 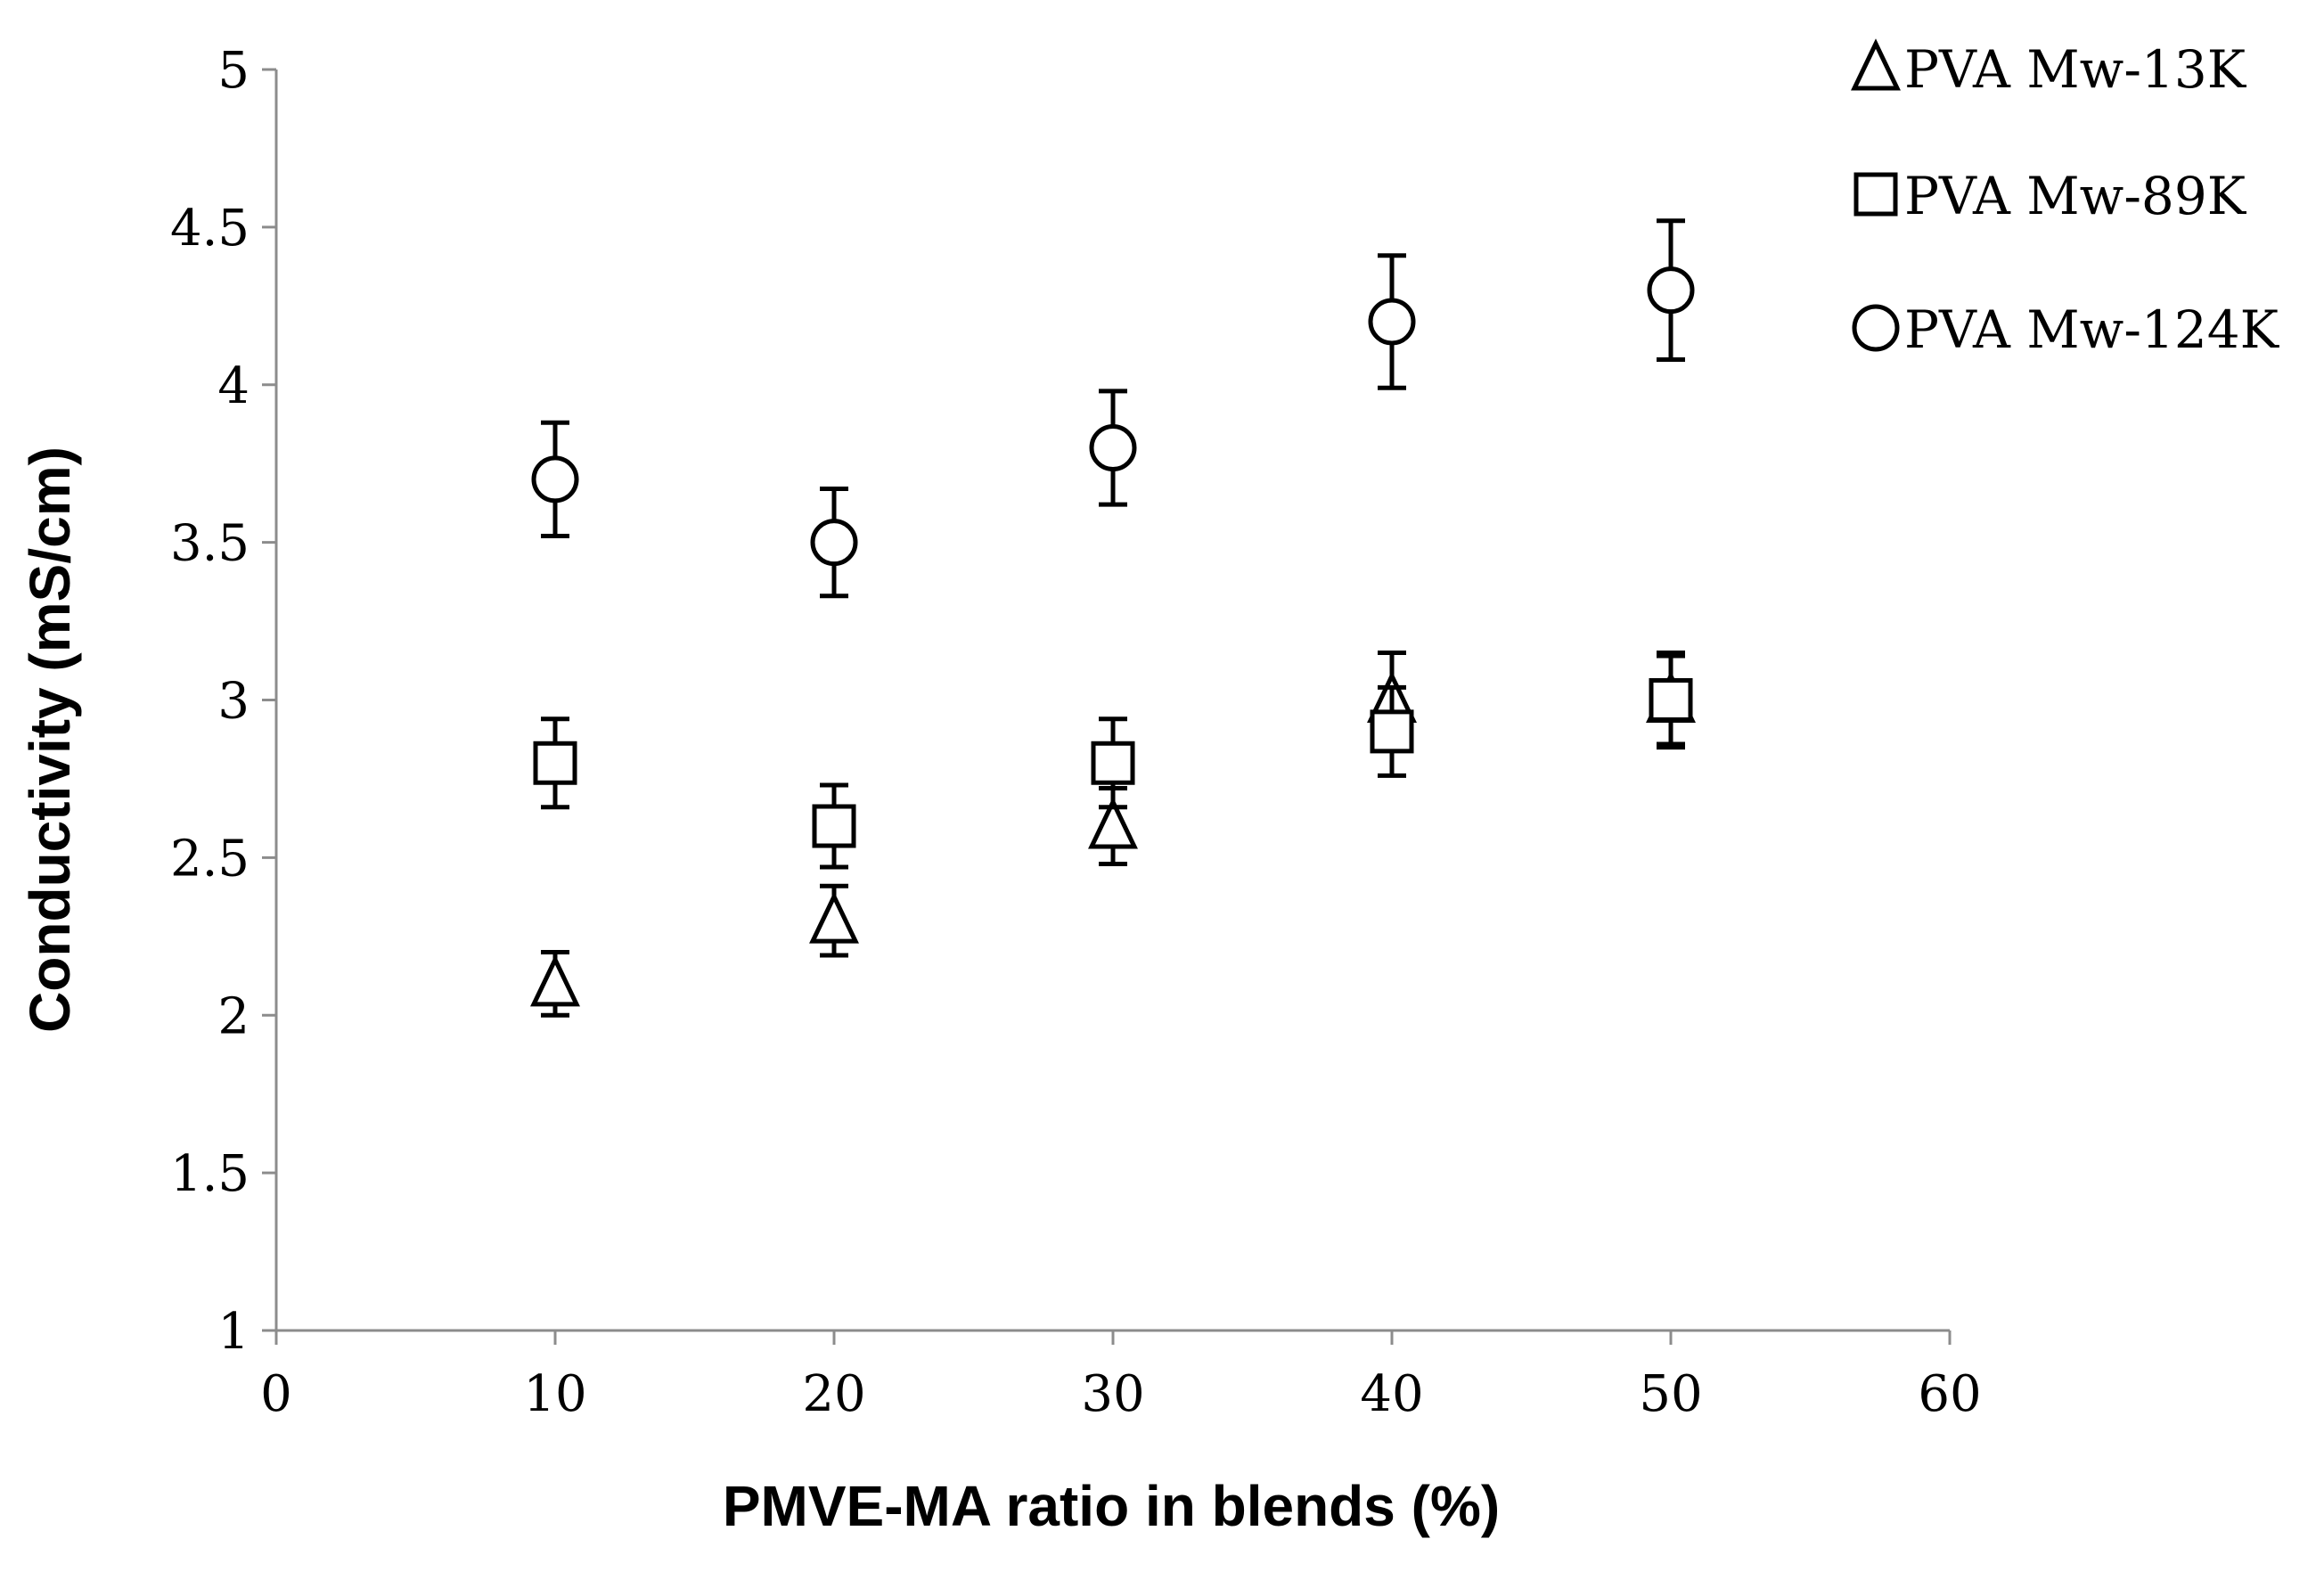 What do you see at coordinates (1670, 1394) in the screenshot?
I see `x-tick-label: 50` at bounding box center [1670, 1394].